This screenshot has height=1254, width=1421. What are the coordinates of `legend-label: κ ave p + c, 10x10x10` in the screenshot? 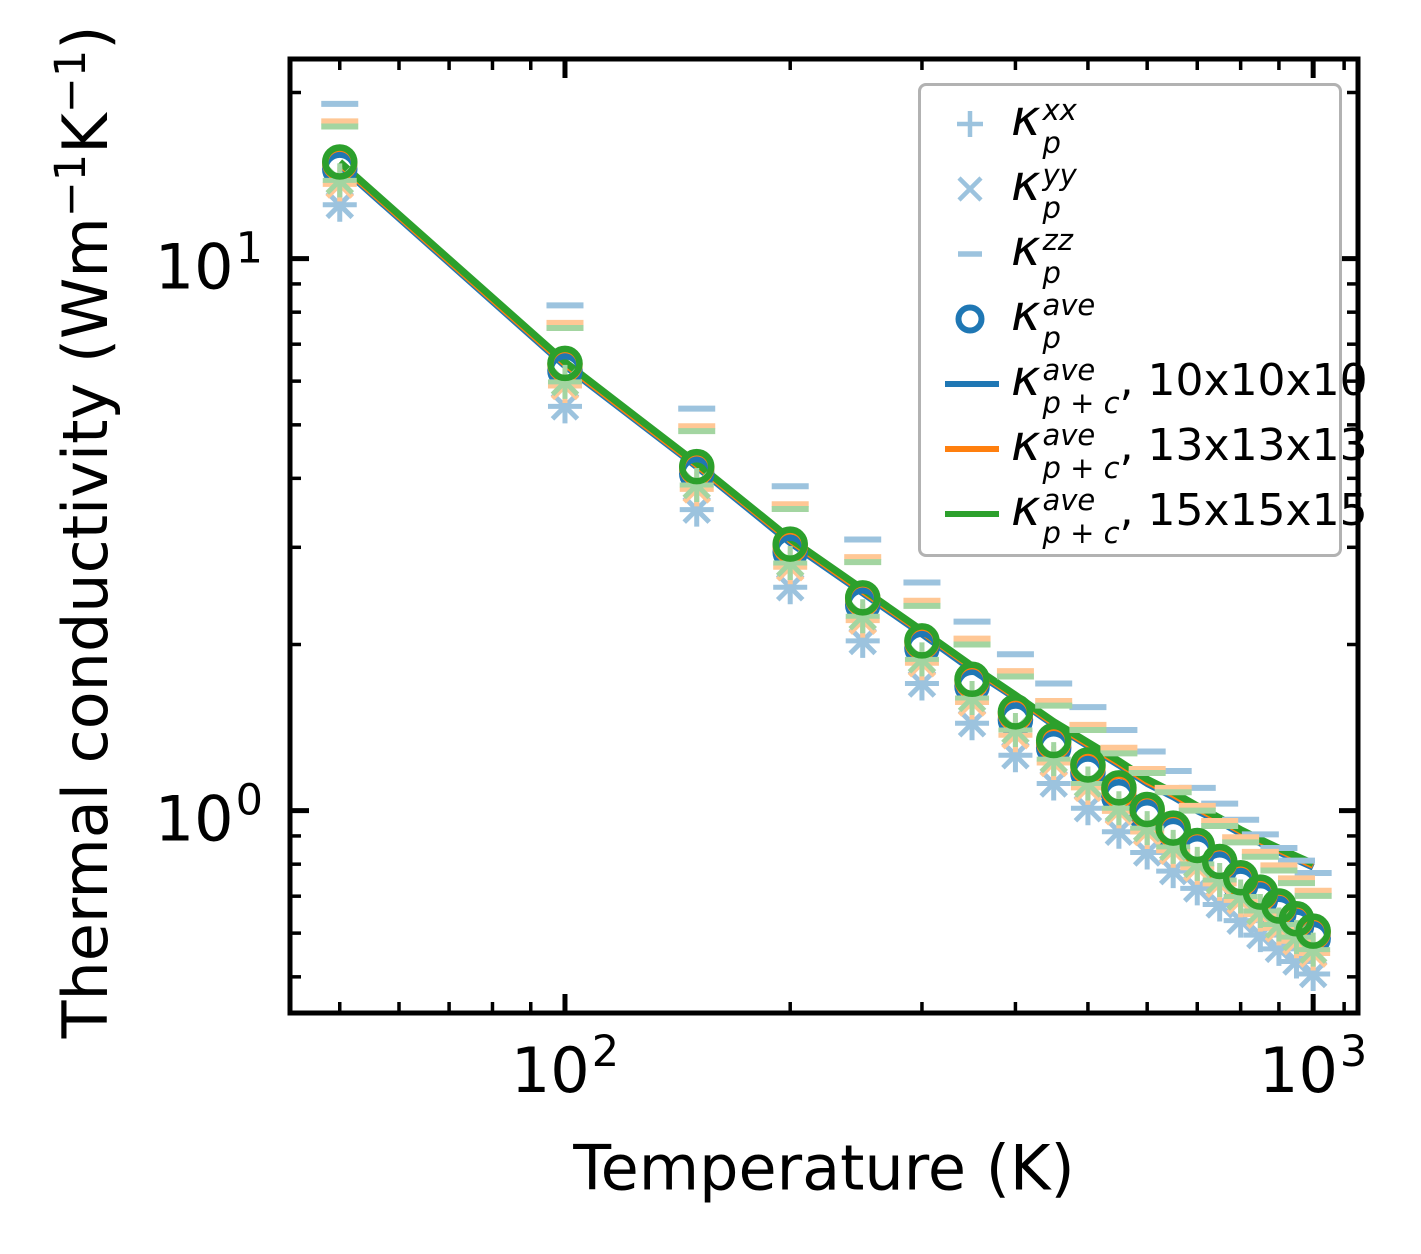 It's located at (1189, 383).